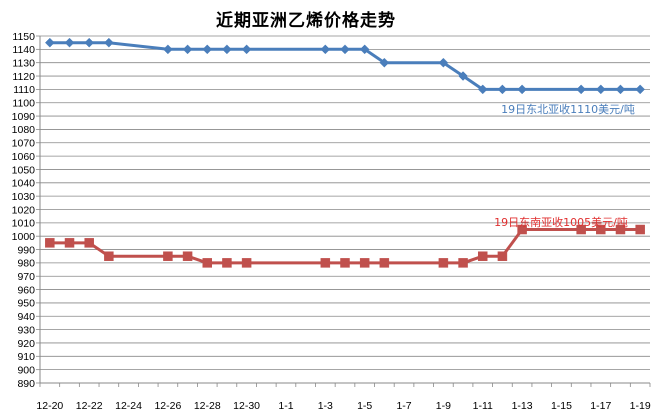  I want to click on y-tick-label: 990, so click(26, 250).